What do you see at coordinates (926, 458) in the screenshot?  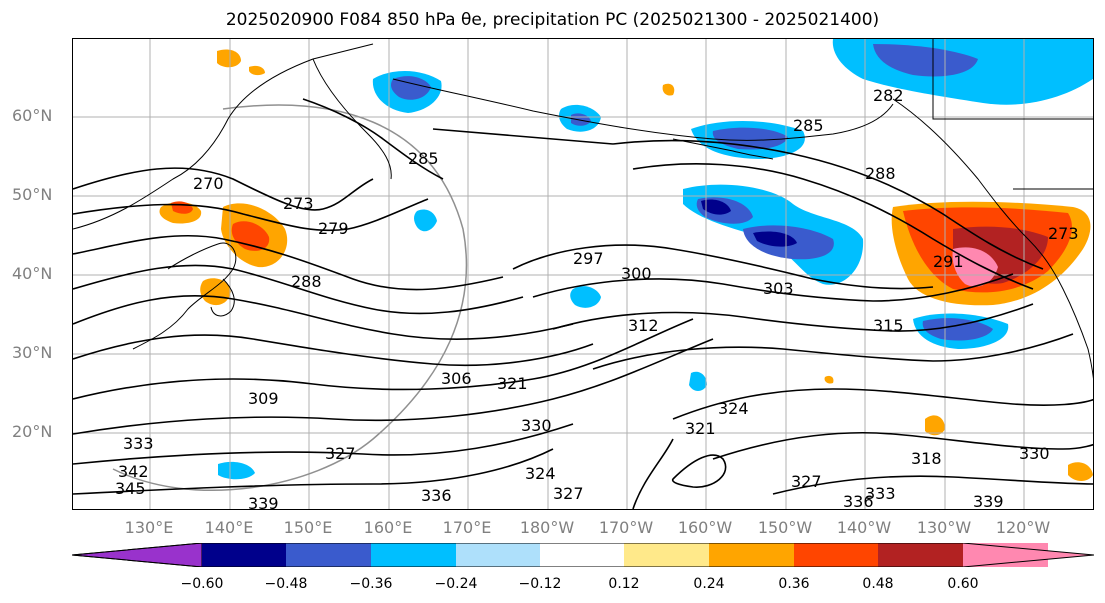 I see `contour-label: 318` at bounding box center [926, 458].